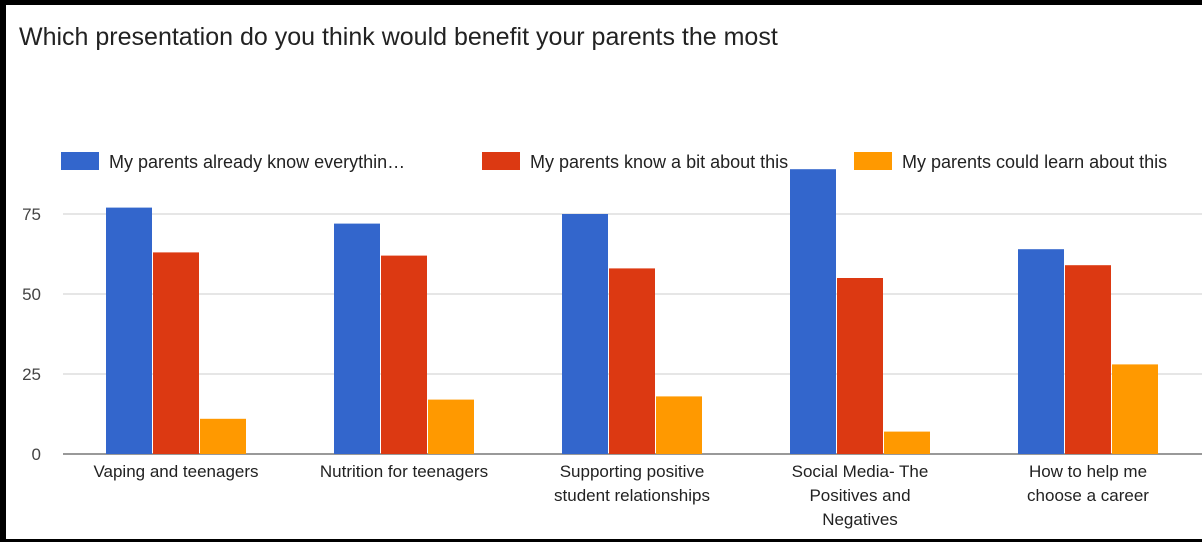 Image resolution: width=1202 pixels, height=542 pixels. What do you see at coordinates (659, 162) in the screenshot?
I see `legend-label-2: My parents know a bit about this` at bounding box center [659, 162].